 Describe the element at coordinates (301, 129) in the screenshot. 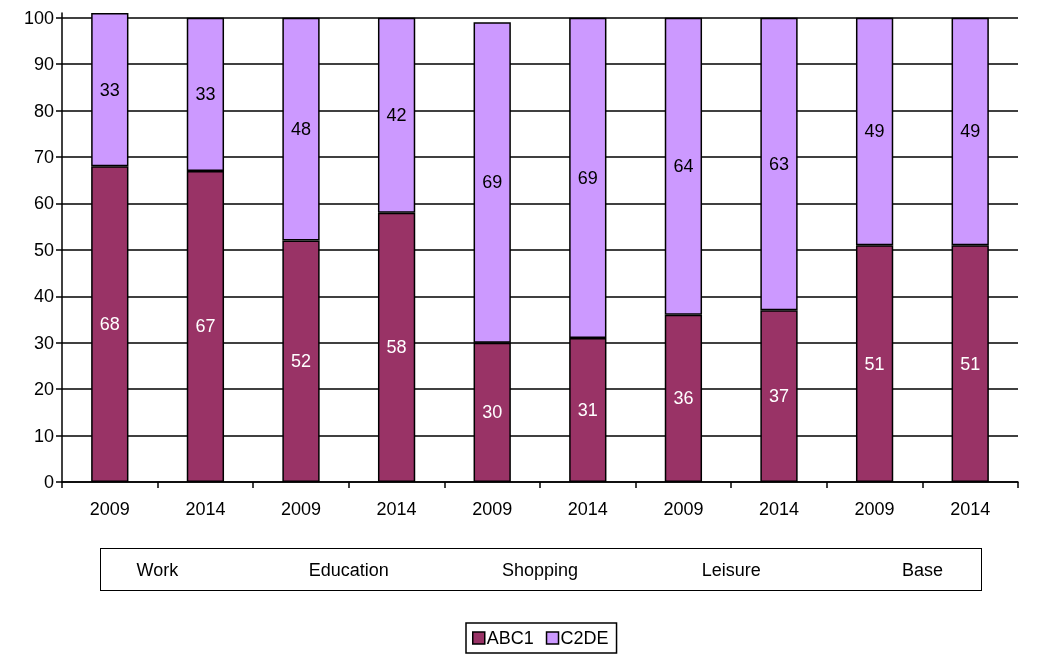

I see `data-label: 48` at that location.